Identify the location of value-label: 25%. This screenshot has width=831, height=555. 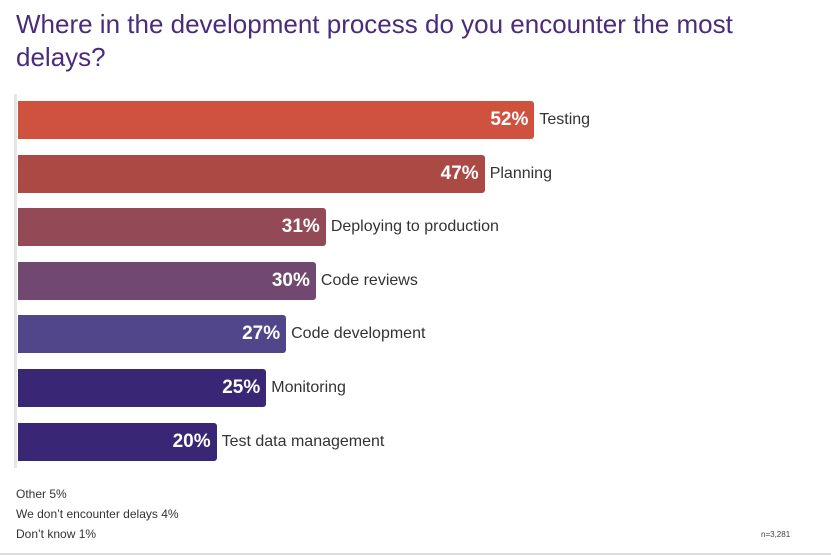
(241, 387).